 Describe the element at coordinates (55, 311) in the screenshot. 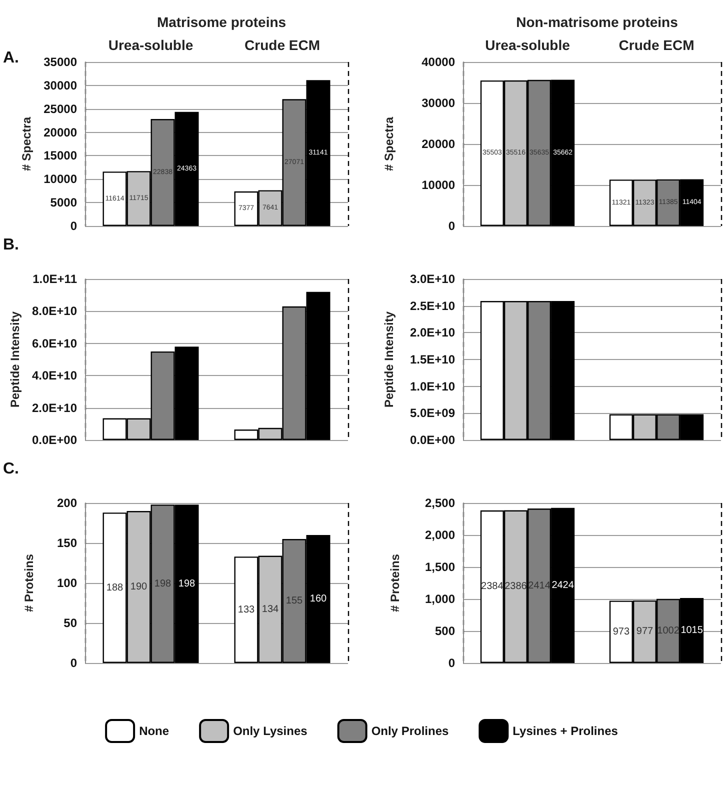

I see `y-tick-label: 8.0E+10` at that location.